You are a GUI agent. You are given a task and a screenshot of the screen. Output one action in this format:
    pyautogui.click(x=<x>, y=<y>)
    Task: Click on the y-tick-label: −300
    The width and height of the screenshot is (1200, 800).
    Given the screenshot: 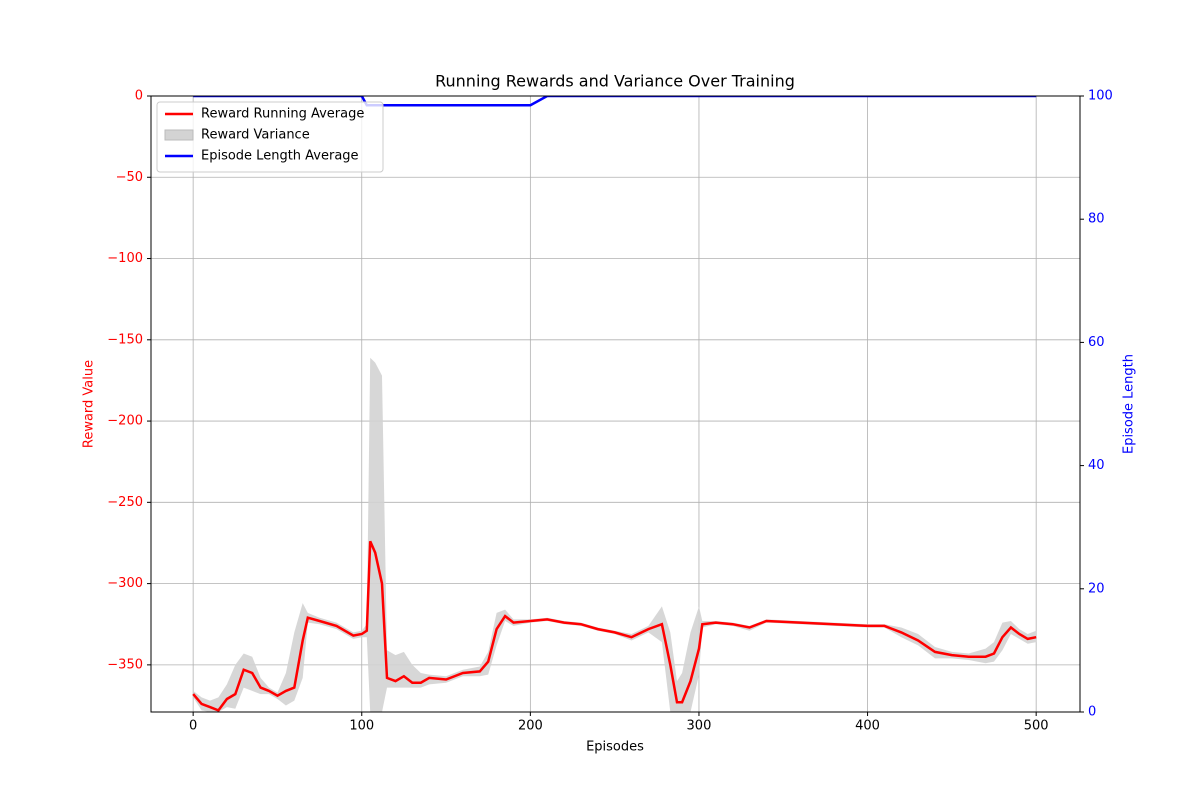 What is the action you would take?
    pyautogui.click(x=125, y=583)
    